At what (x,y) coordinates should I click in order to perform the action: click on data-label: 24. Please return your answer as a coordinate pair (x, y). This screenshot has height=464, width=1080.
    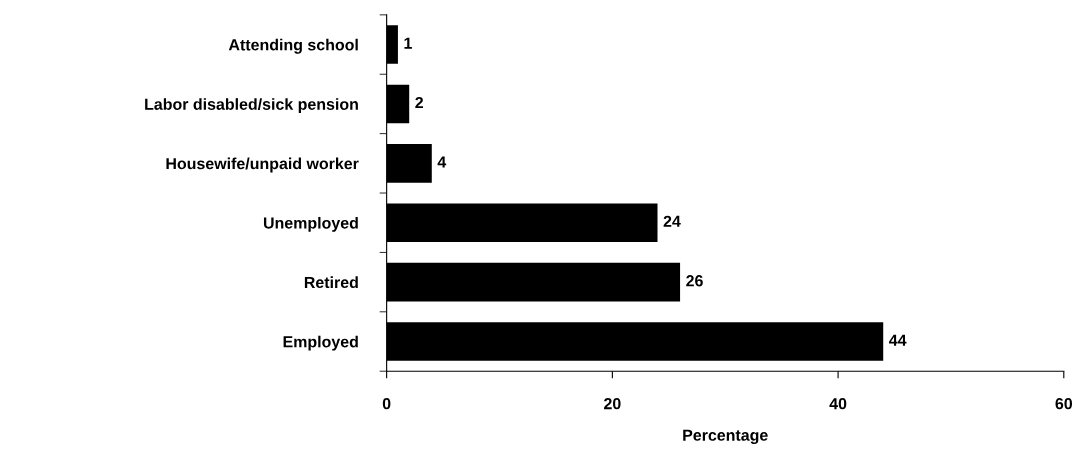
    Looking at the image, I should click on (672, 221).